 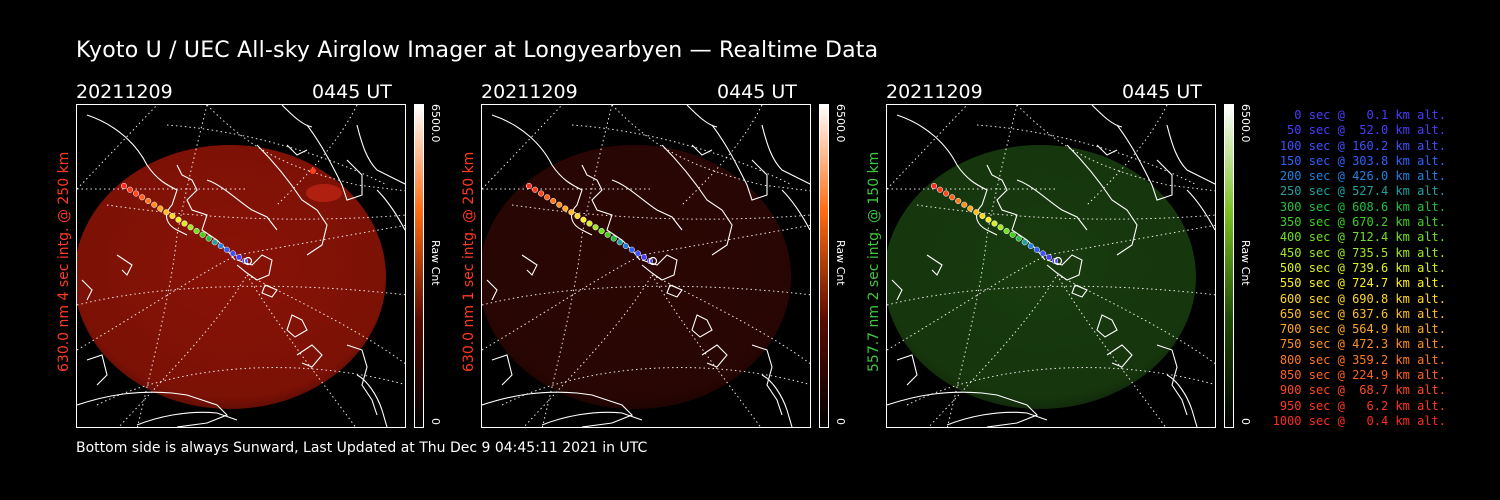 What do you see at coordinates (352, 92) in the screenshot?
I see `panel-1-time: 0445 UT` at bounding box center [352, 92].